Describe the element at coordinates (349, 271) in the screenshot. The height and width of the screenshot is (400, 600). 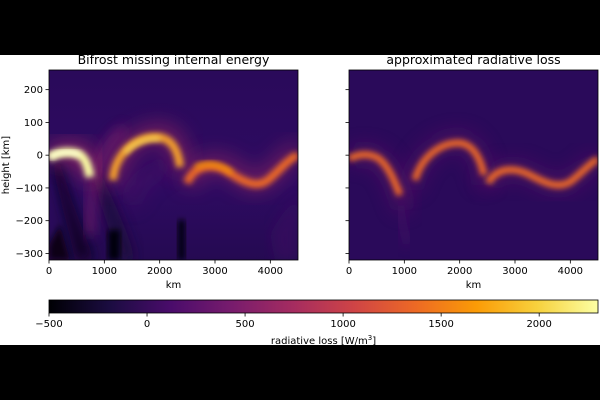
I see `right-x-tick-label: 0` at that location.